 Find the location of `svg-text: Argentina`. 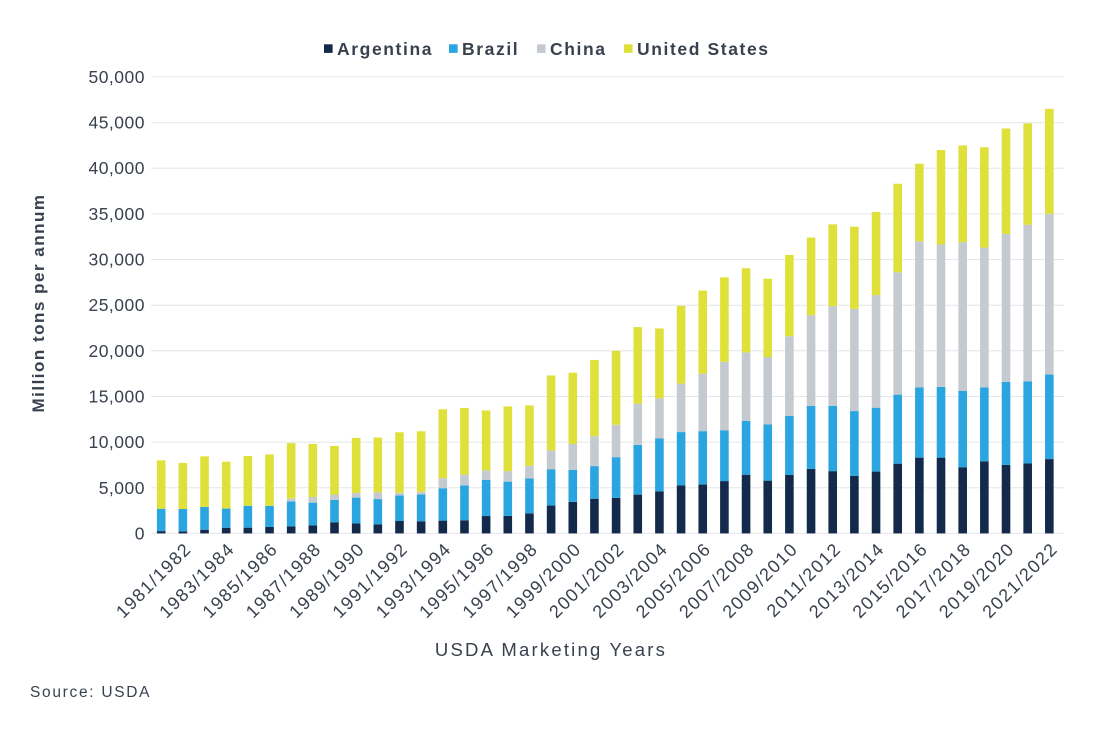

svg-text: Argentina is located at coordinates (385, 49).